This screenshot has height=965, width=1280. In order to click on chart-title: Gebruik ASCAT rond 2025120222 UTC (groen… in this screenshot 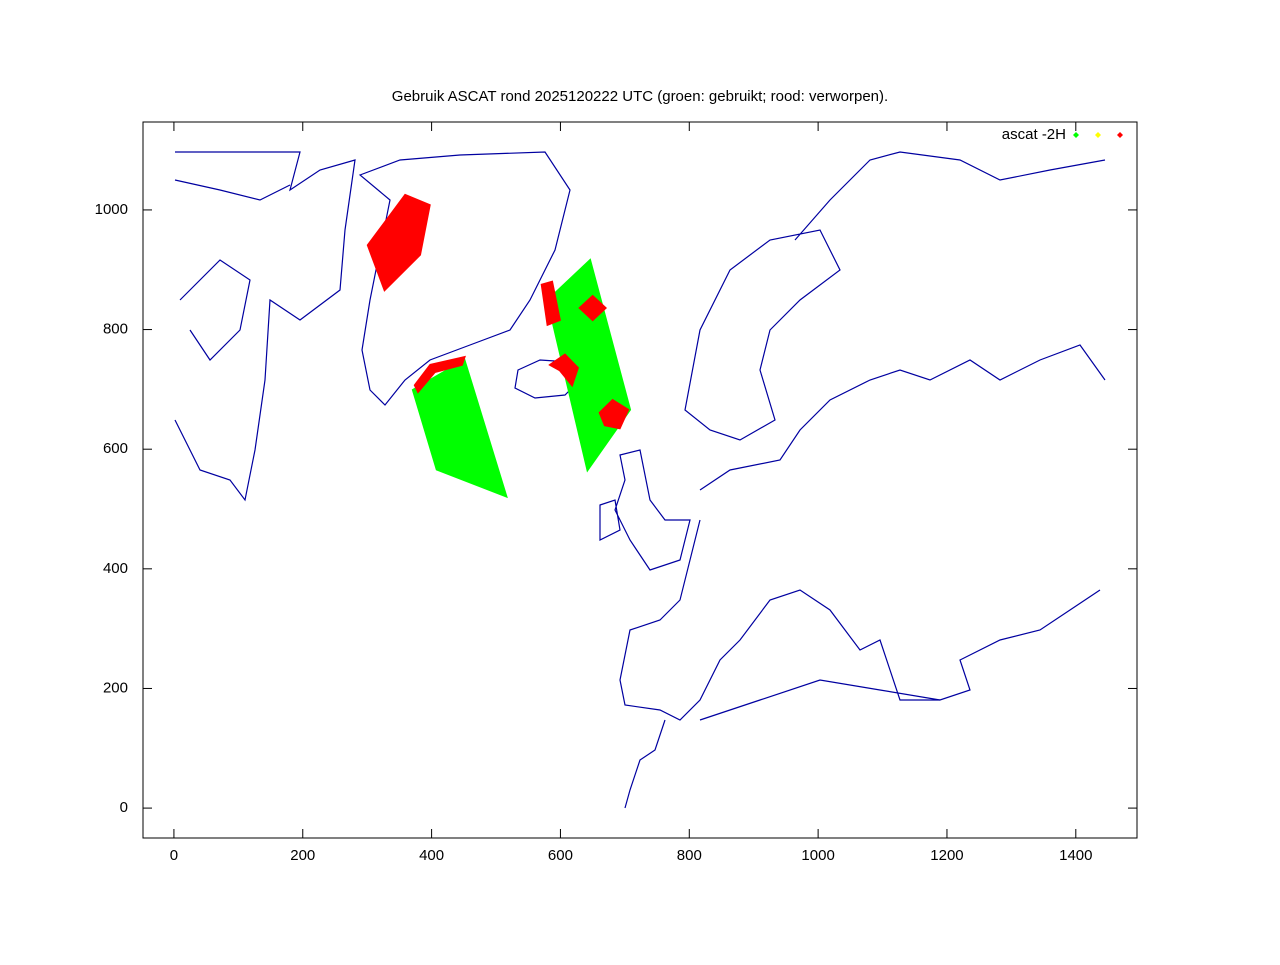, I will do `click(640, 96)`.